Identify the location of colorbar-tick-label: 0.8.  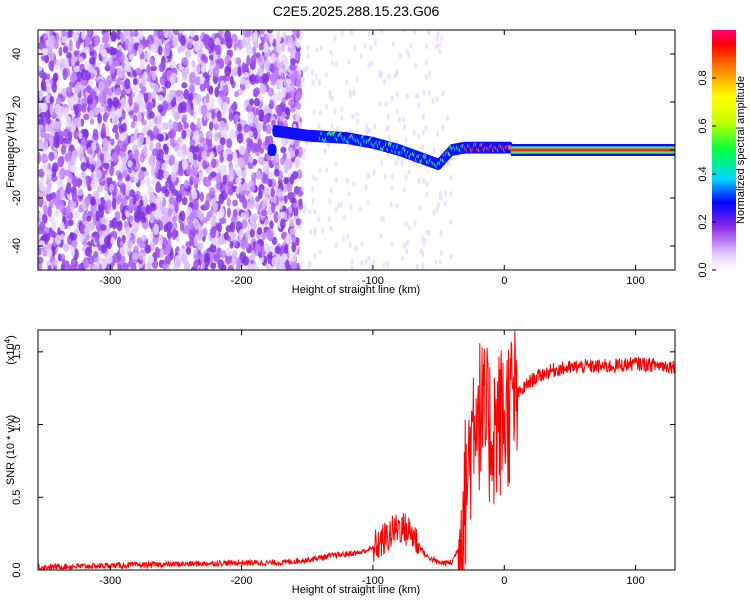
(703, 77).